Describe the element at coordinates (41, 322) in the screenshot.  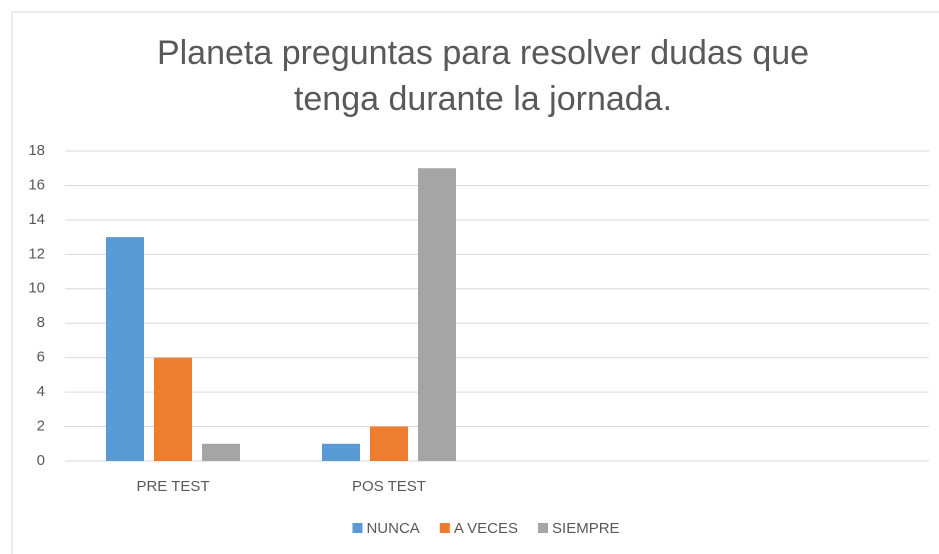
I see `y-tick-label: 8` at that location.